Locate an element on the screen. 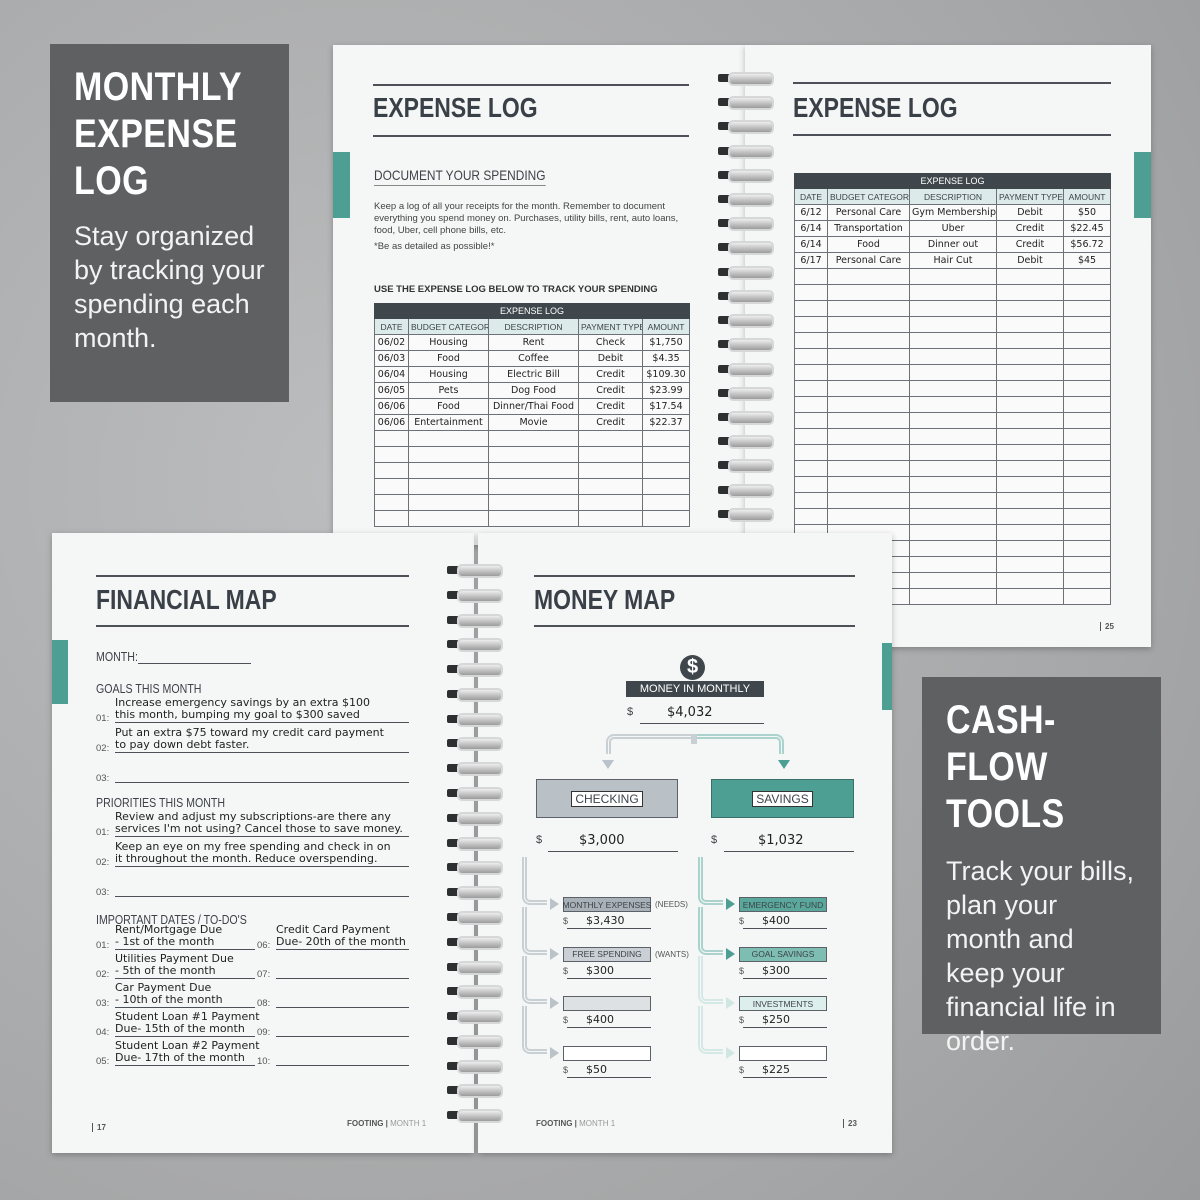 Image resolution: width=1200 pixels, height=1200 pixels. table-cell: Transportation is located at coordinates (868, 228).